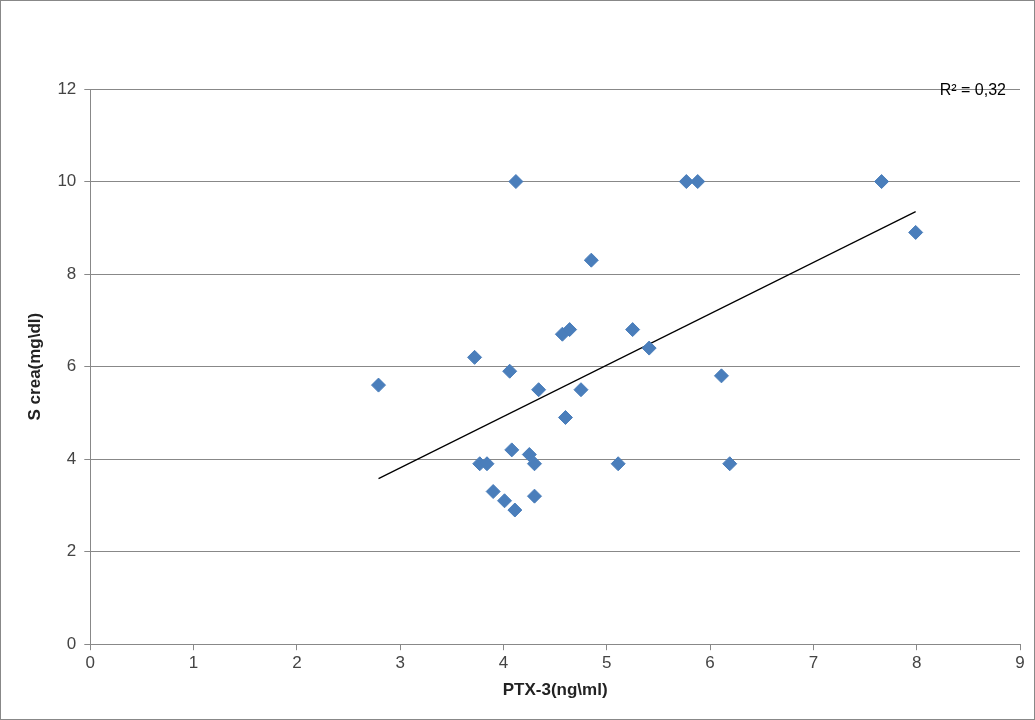 The width and height of the screenshot is (1035, 720). I want to click on y-tick-label: 6, so click(71, 366).